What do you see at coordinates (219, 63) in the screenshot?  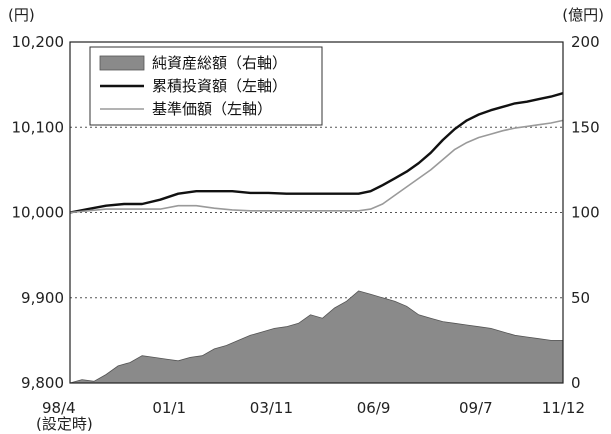 I see `legend-label: 純資産総額（右軸）` at bounding box center [219, 63].